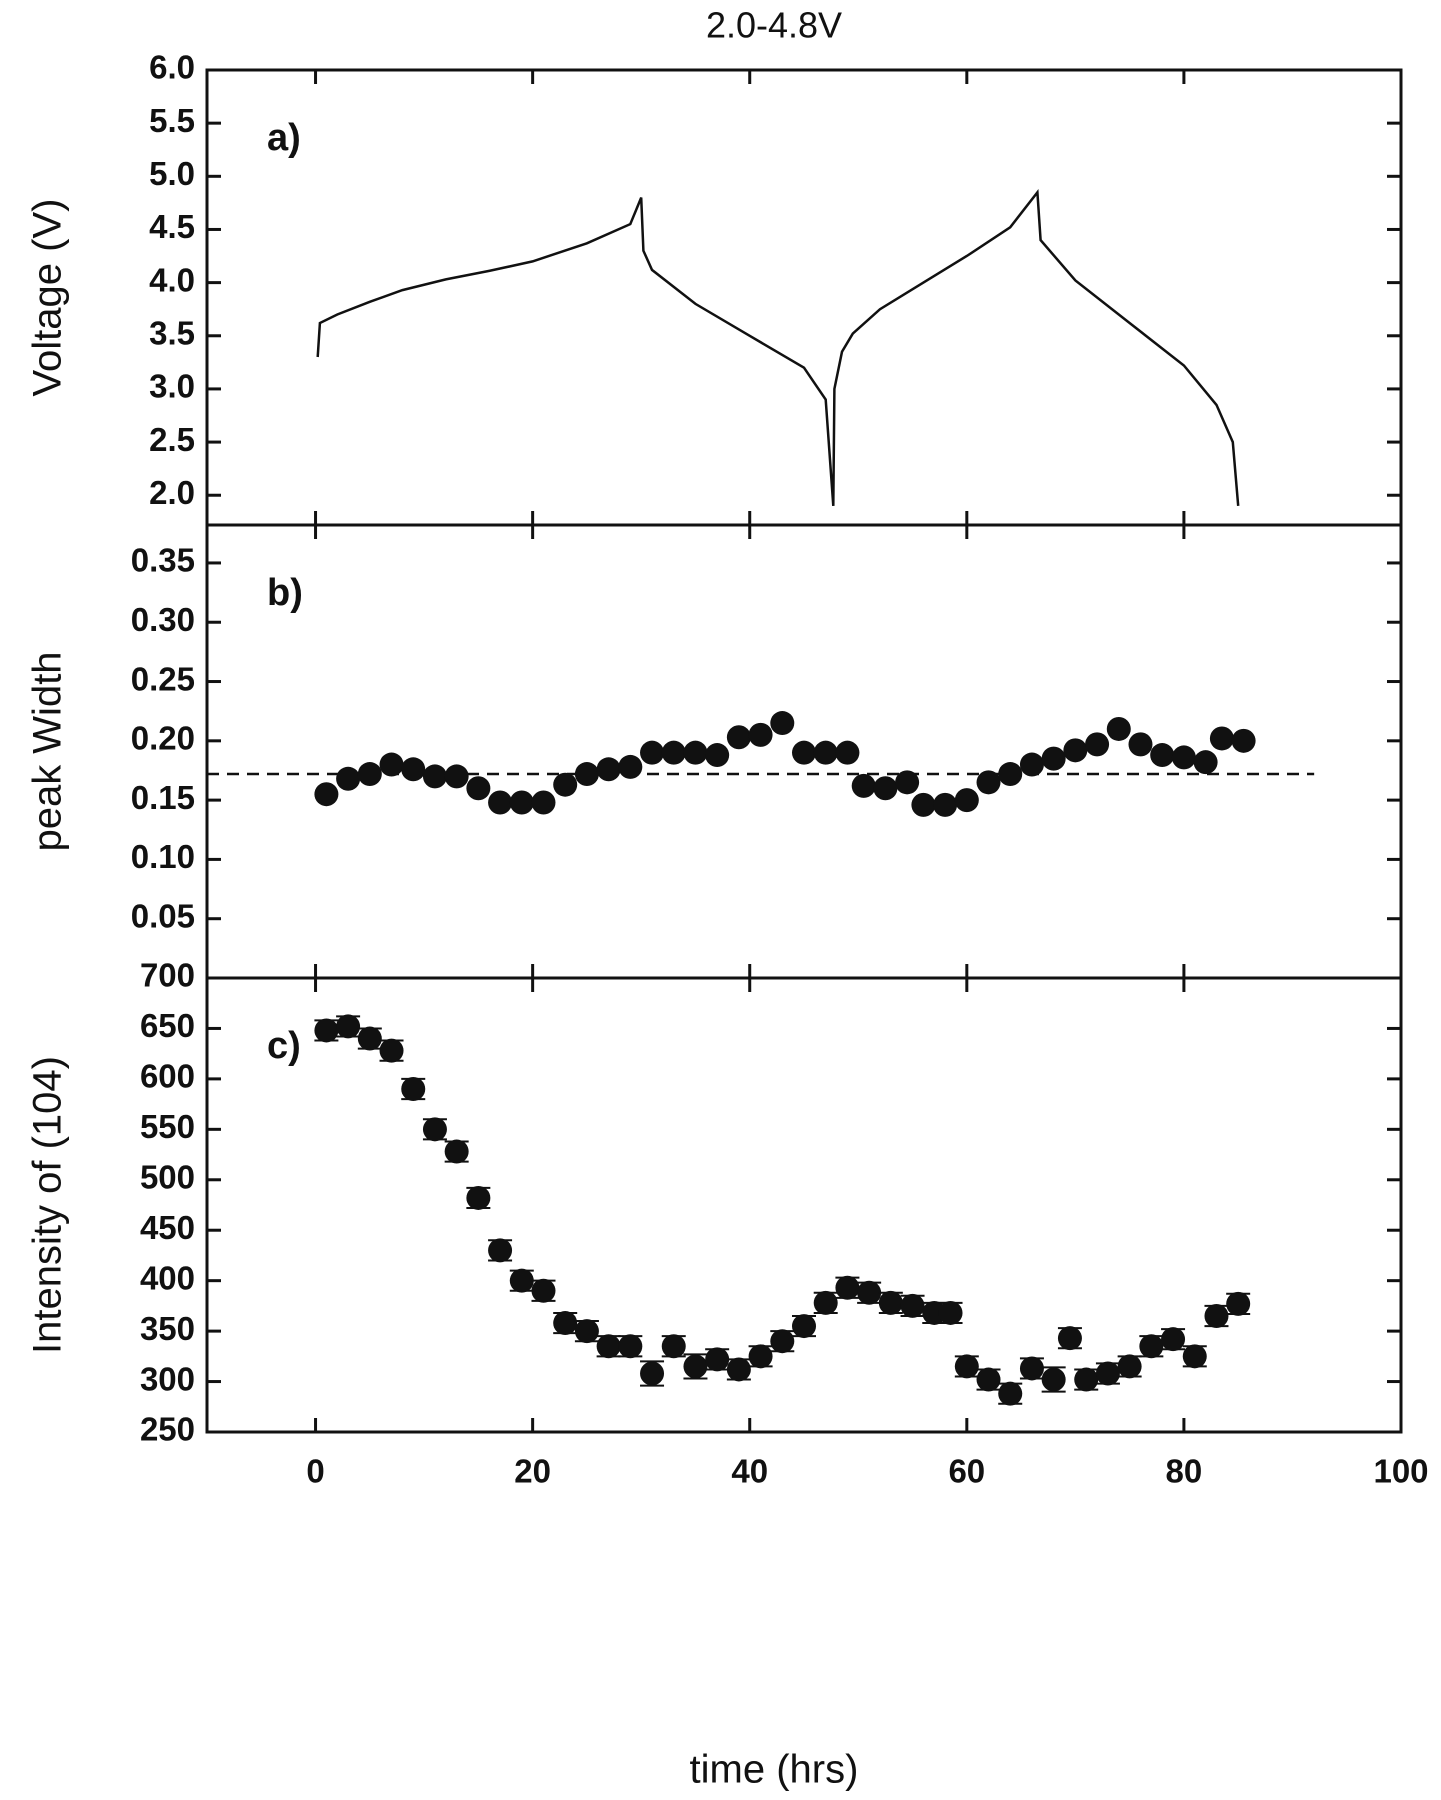 The width and height of the screenshot is (1441, 1800). What do you see at coordinates (48, 1205) in the screenshot?
I see `y-axis-label: Intensity of (104)` at bounding box center [48, 1205].